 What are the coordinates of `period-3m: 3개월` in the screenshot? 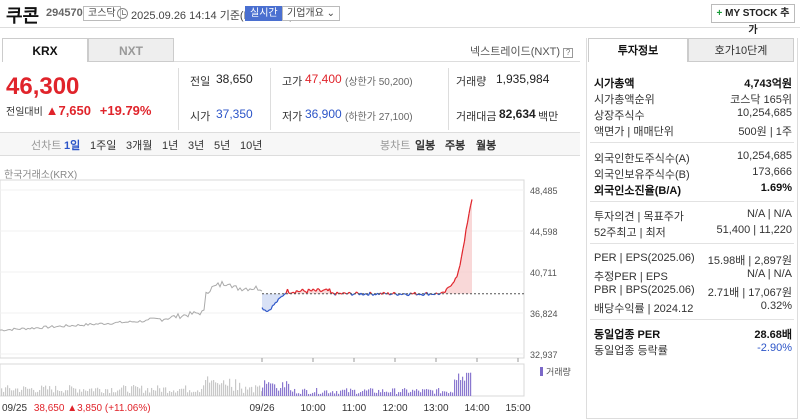 It's located at (139, 146).